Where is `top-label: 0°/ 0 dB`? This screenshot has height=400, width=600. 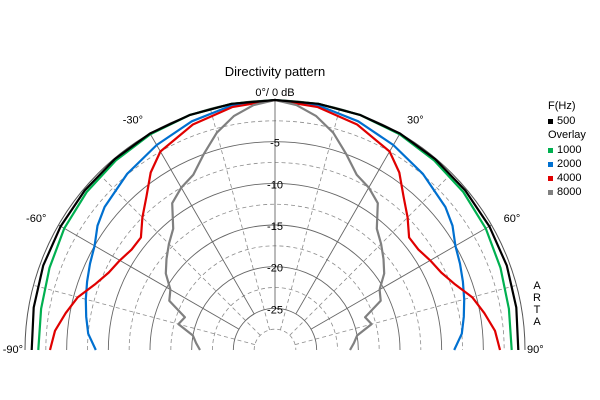 top-label: 0°/ 0 dB is located at coordinates (274, 93).